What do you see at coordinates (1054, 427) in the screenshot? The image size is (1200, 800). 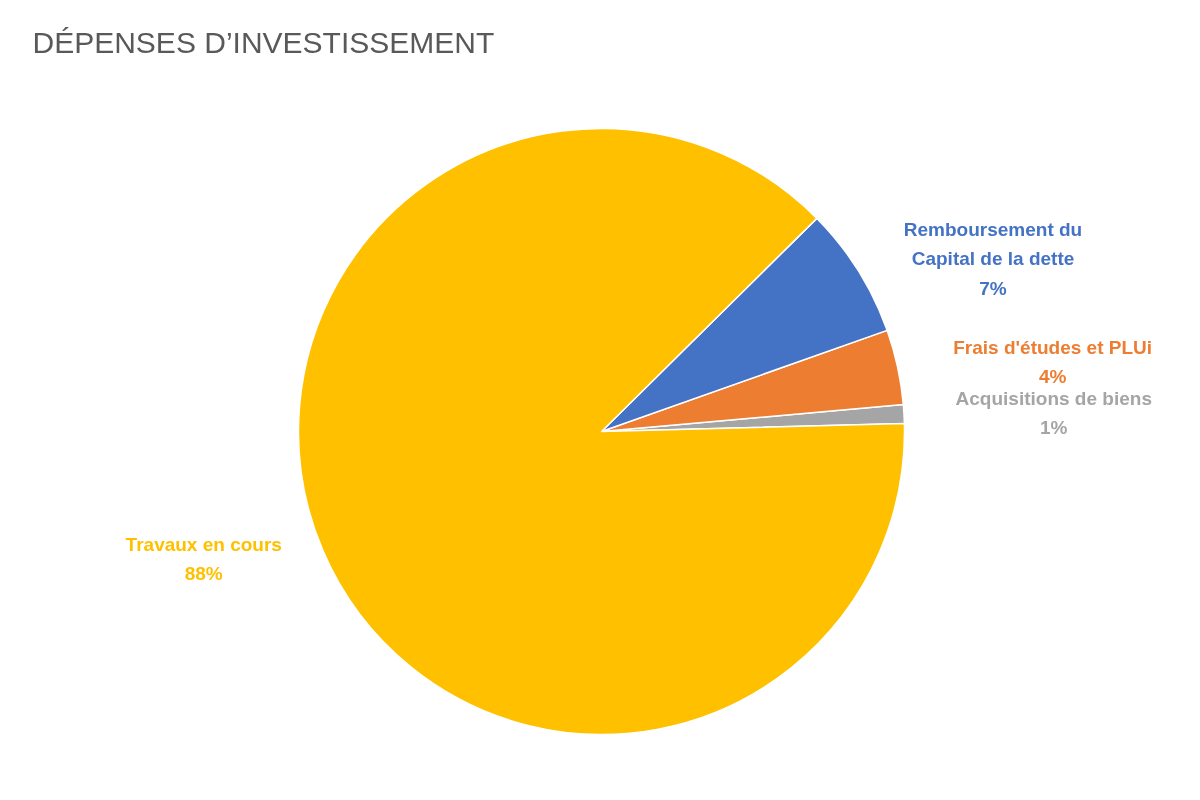 I see `data-label: 1%` at bounding box center [1054, 427].